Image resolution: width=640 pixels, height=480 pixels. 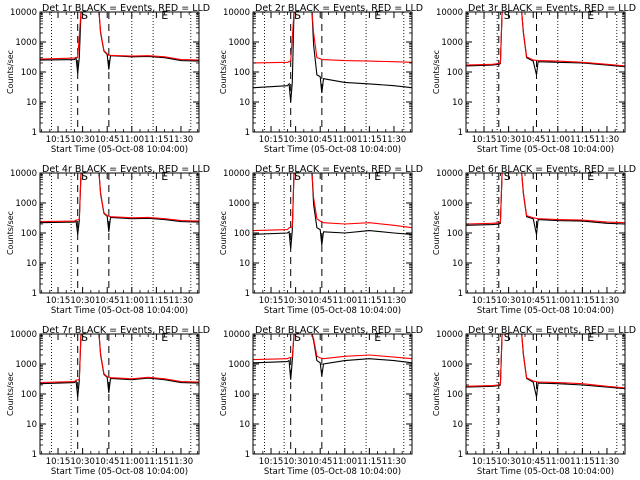 What do you see at coordinates (126, 330) in the screenshot?
I see `panel-title: Det 7r BLACK = Events, RED = LLD` at bounding box center [126, 330].